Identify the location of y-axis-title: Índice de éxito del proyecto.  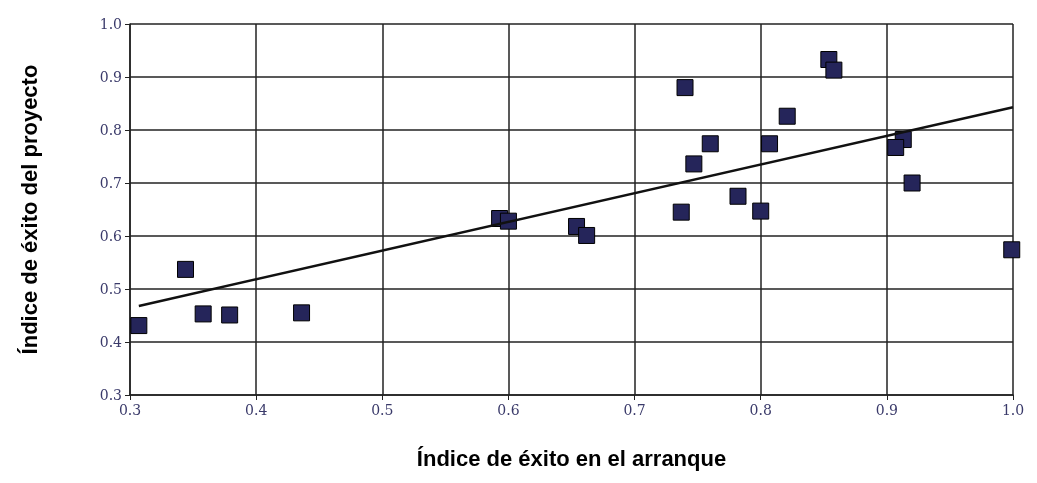
(29, 209).